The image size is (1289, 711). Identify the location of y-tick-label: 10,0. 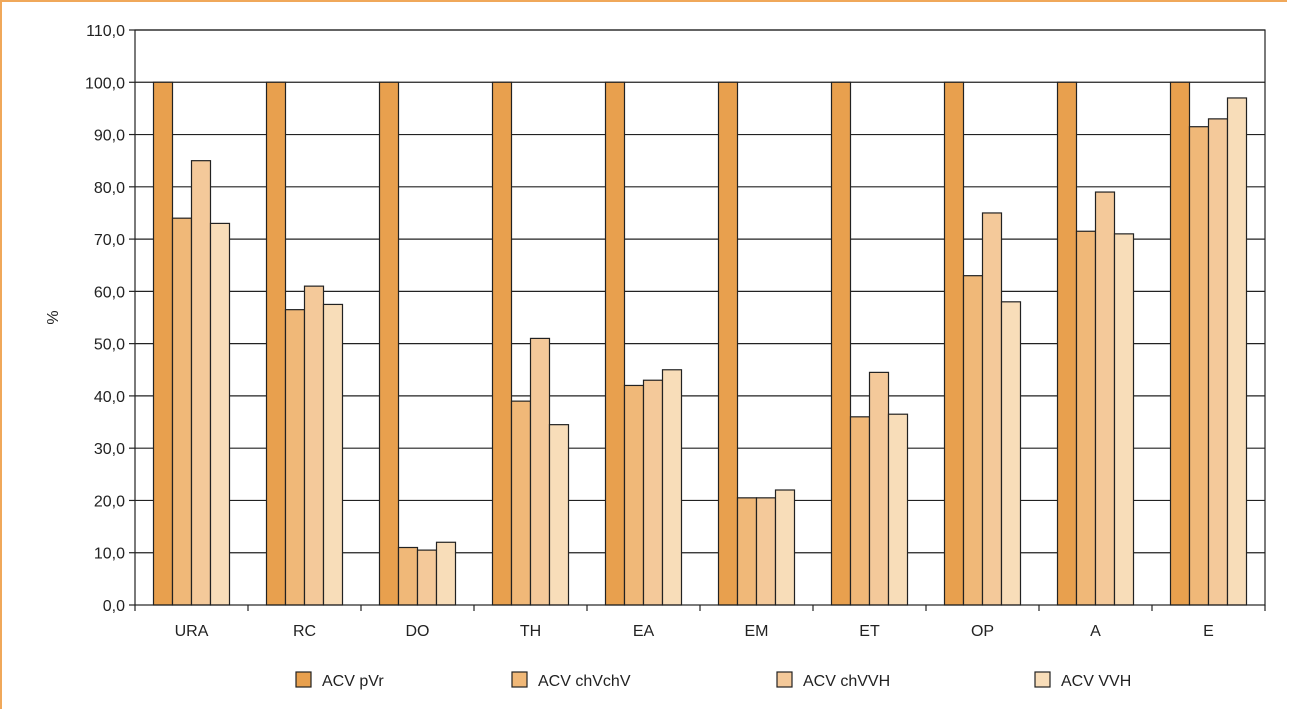
(109, 554).